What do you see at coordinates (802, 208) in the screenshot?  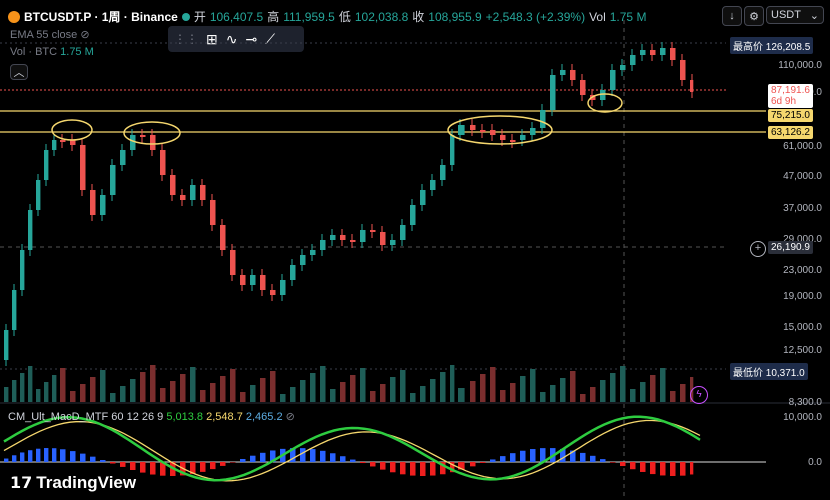 I see `price-tick: 37,000.0` at bounding box center [802, 208].